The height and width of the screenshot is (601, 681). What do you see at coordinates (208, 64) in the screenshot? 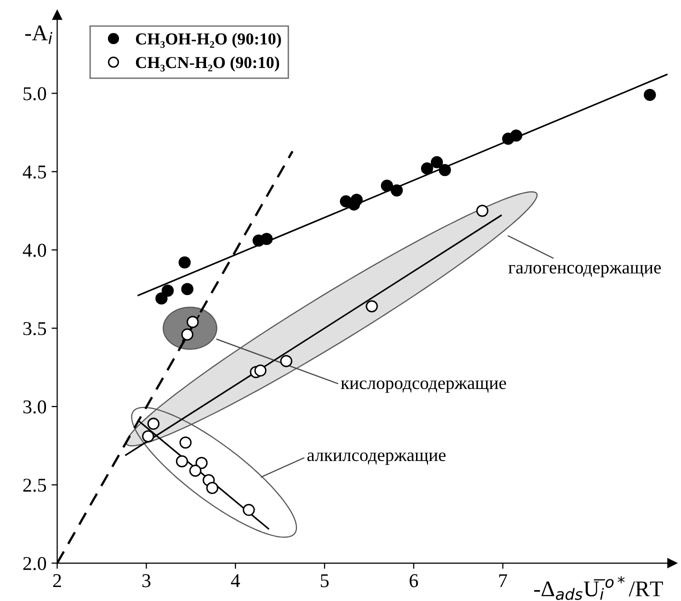
I see `legend-label: CH₃CN-H₂O (90:10)` at bounding box center [208, 64].